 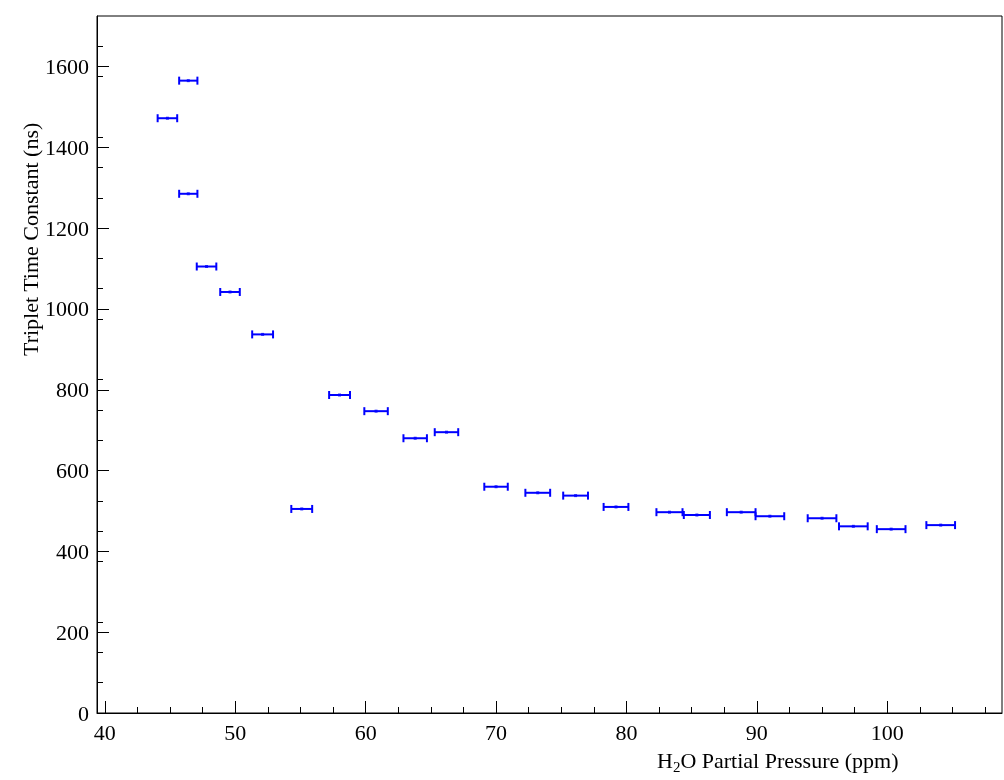 I want to click on x-tick-label: 60, so click(x=365, y=732).